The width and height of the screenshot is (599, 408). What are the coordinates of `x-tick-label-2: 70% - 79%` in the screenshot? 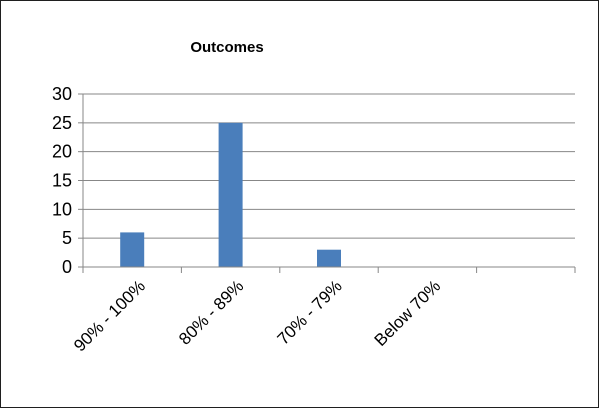 It's located at (310, 312).